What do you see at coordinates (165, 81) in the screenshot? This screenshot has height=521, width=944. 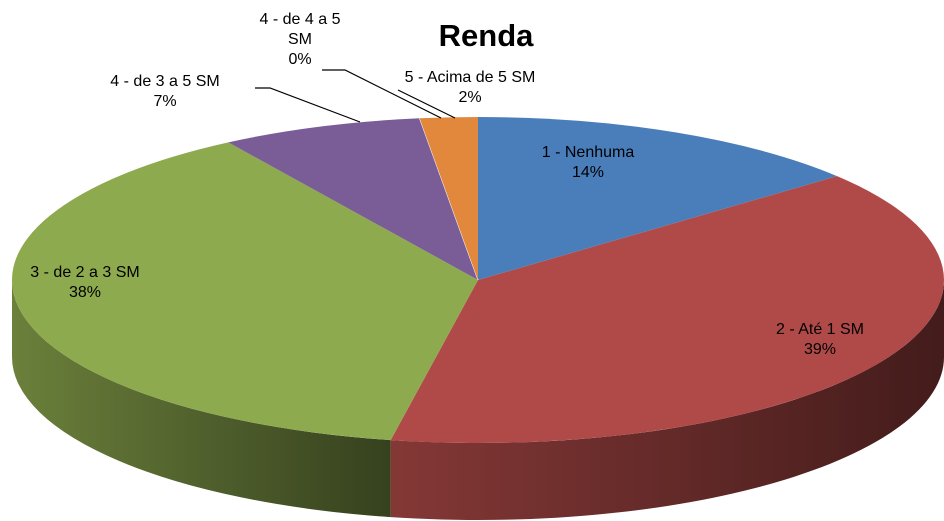 I see `slice-name: 4 - de 3 a 5 SM` at bounding box center [165, 81].